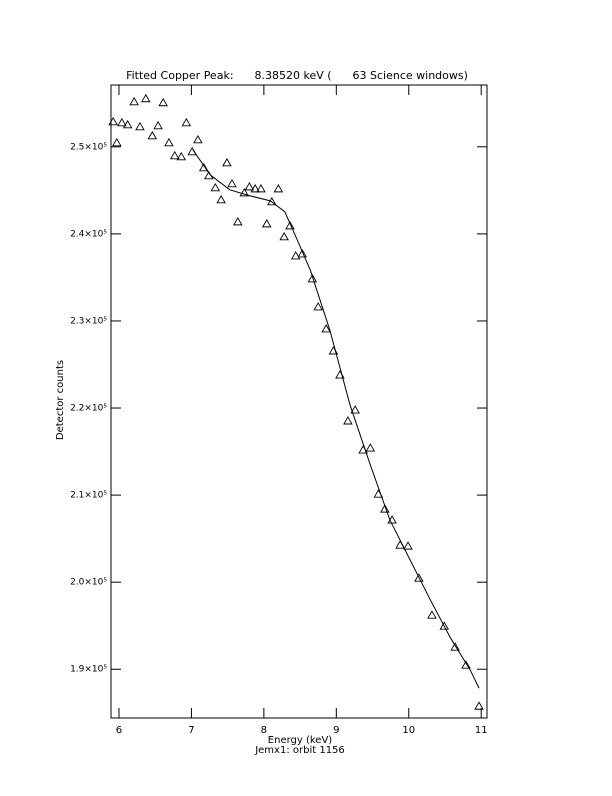 The image size is (612, 796). I want to click on y-tick-label: 2.5×10⁵, so click(88, 147).